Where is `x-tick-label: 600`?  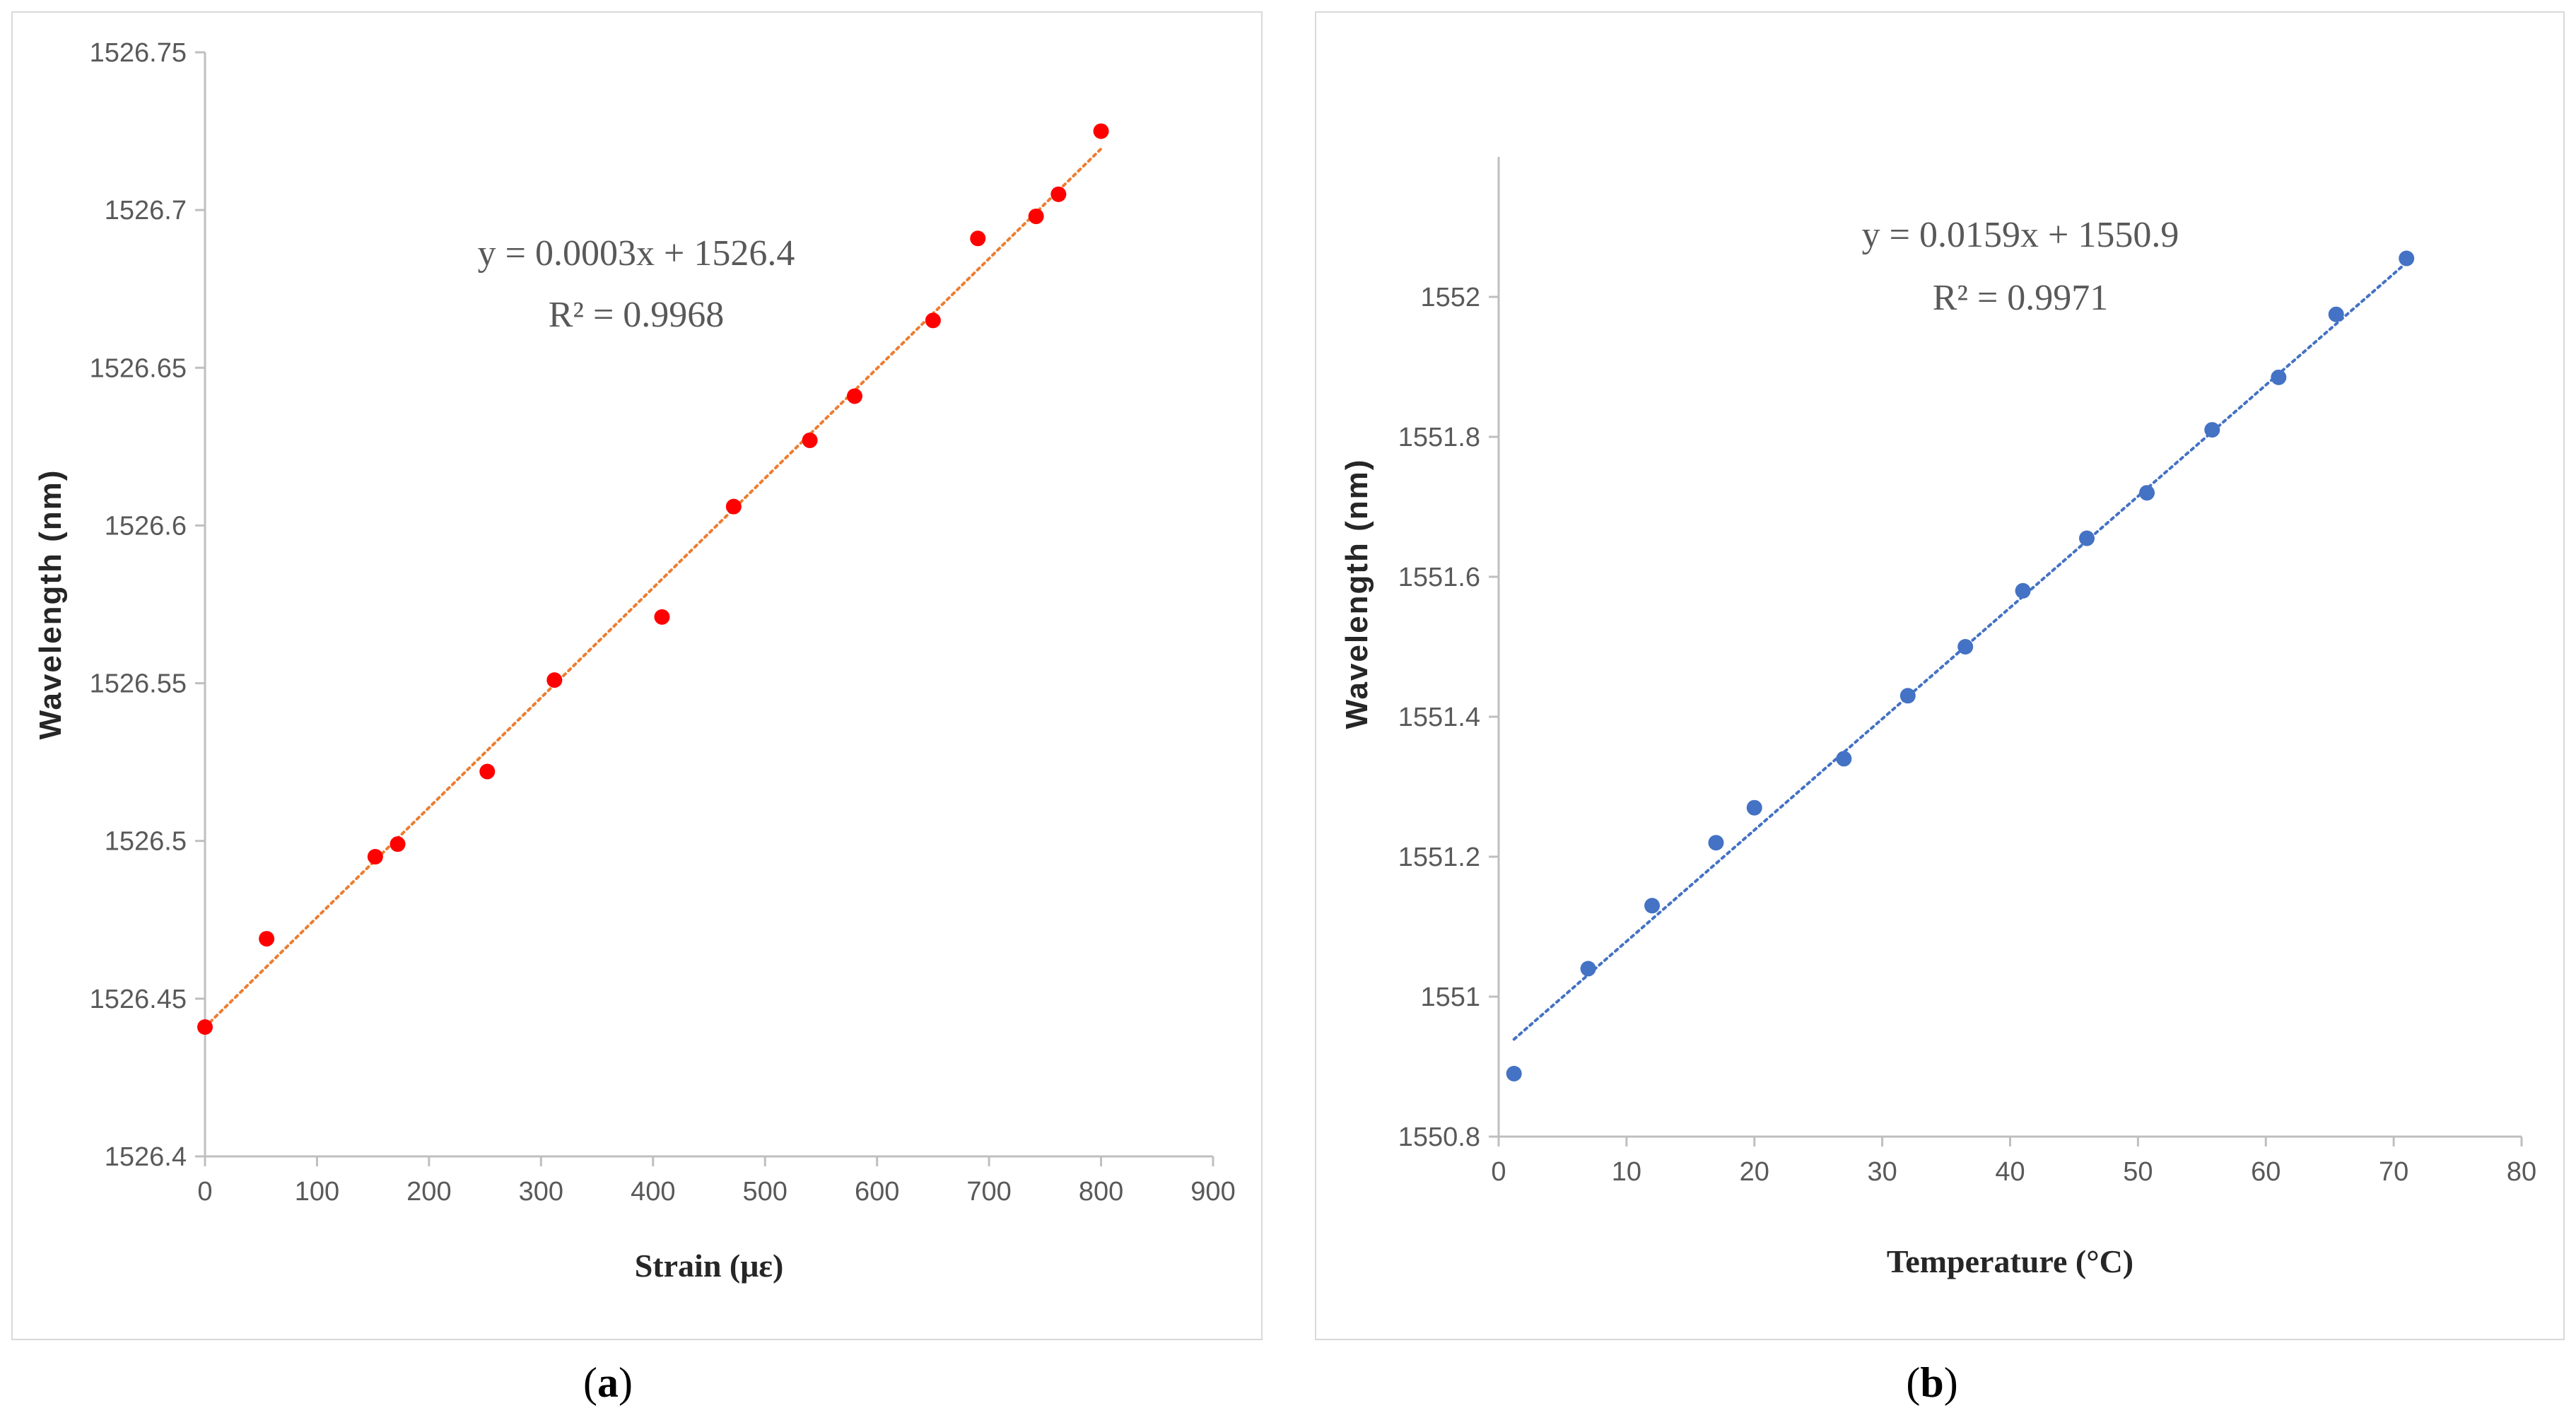
x-tick-label: 600 is located at coordinates (877, 1192).